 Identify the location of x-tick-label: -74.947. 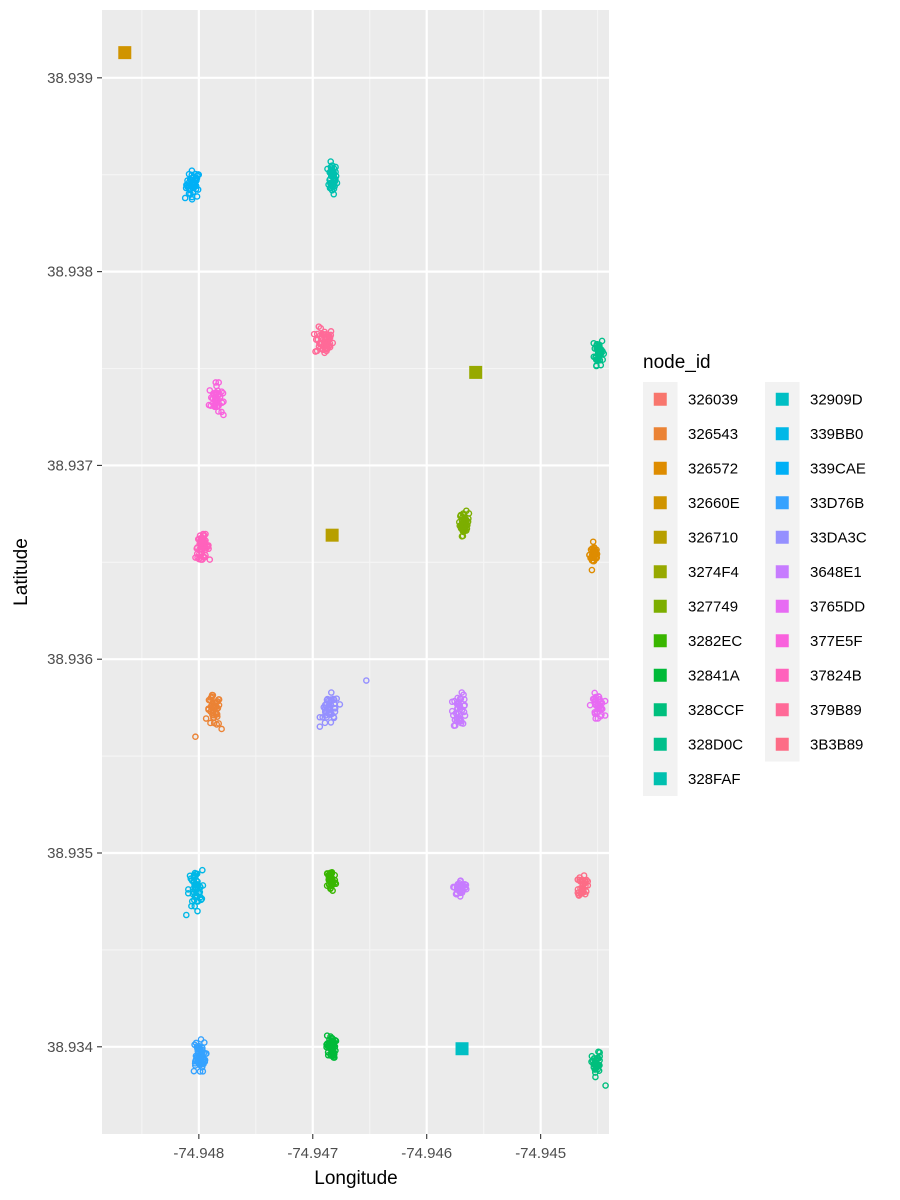
(312, 1153).